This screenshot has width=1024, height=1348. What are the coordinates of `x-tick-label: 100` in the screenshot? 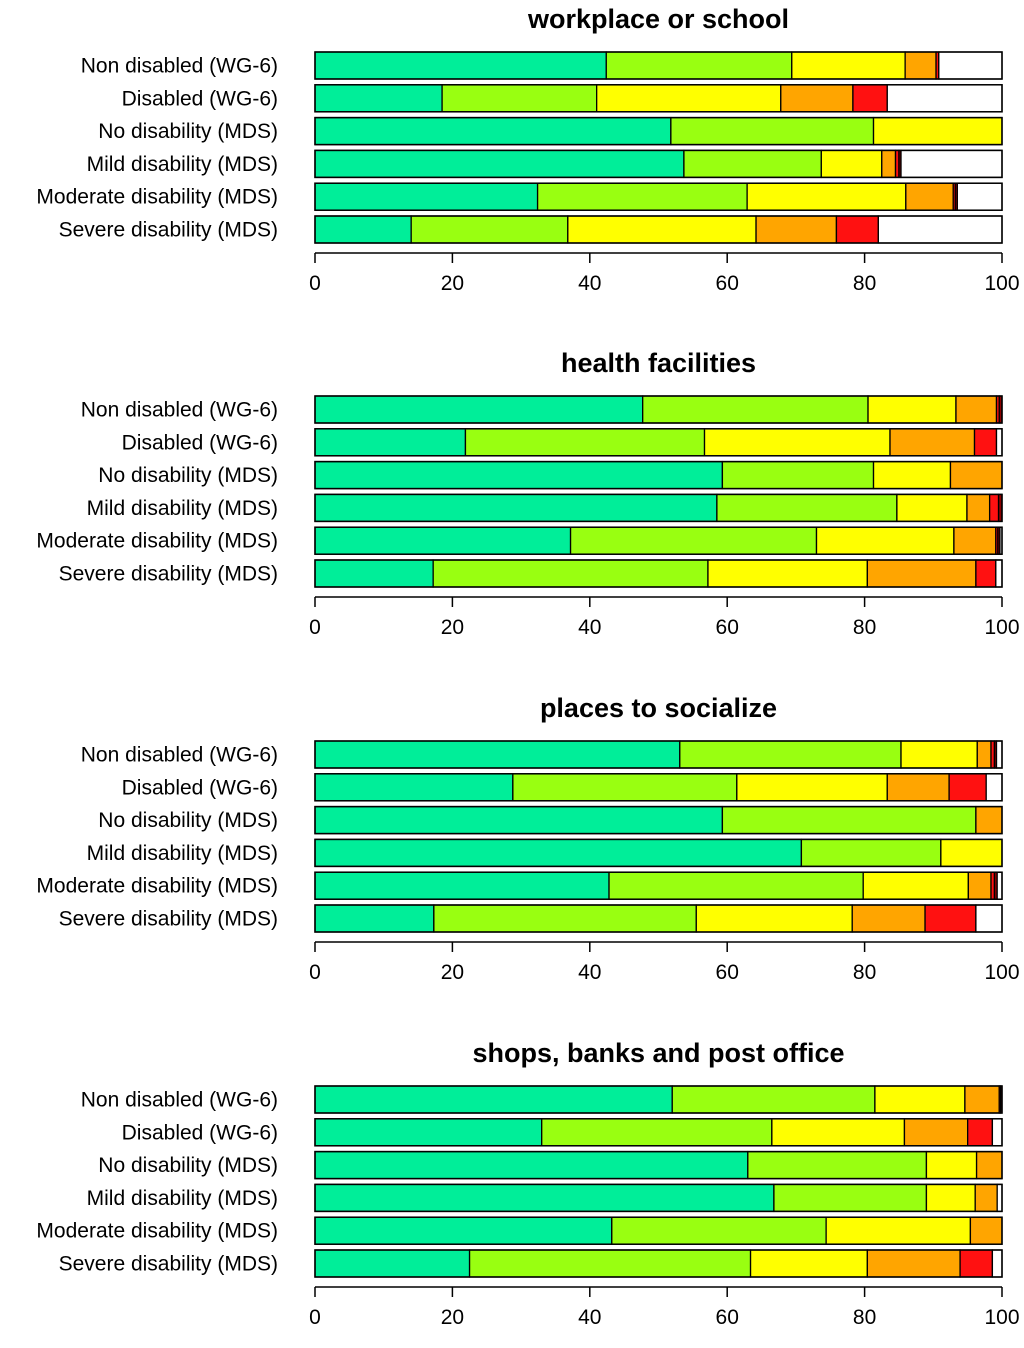 It's located at (1001, 627).